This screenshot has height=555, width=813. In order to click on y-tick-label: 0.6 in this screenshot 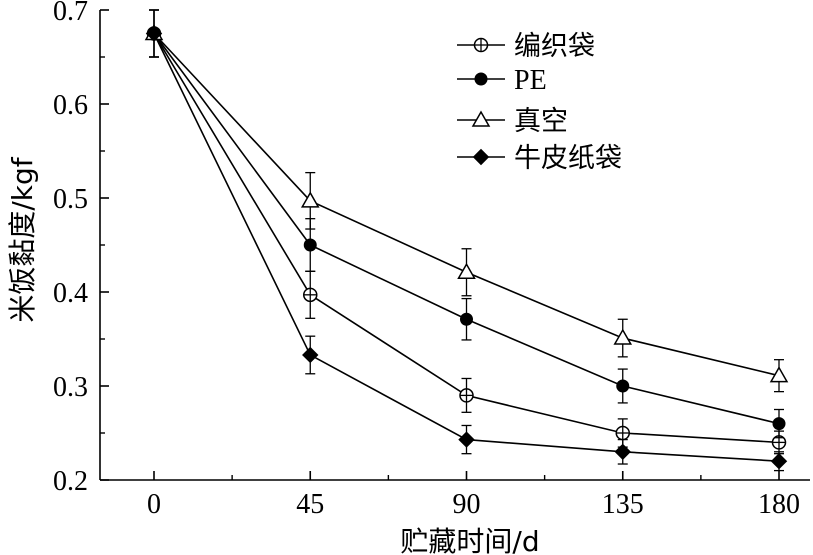, I will do `click(70, 105)`.